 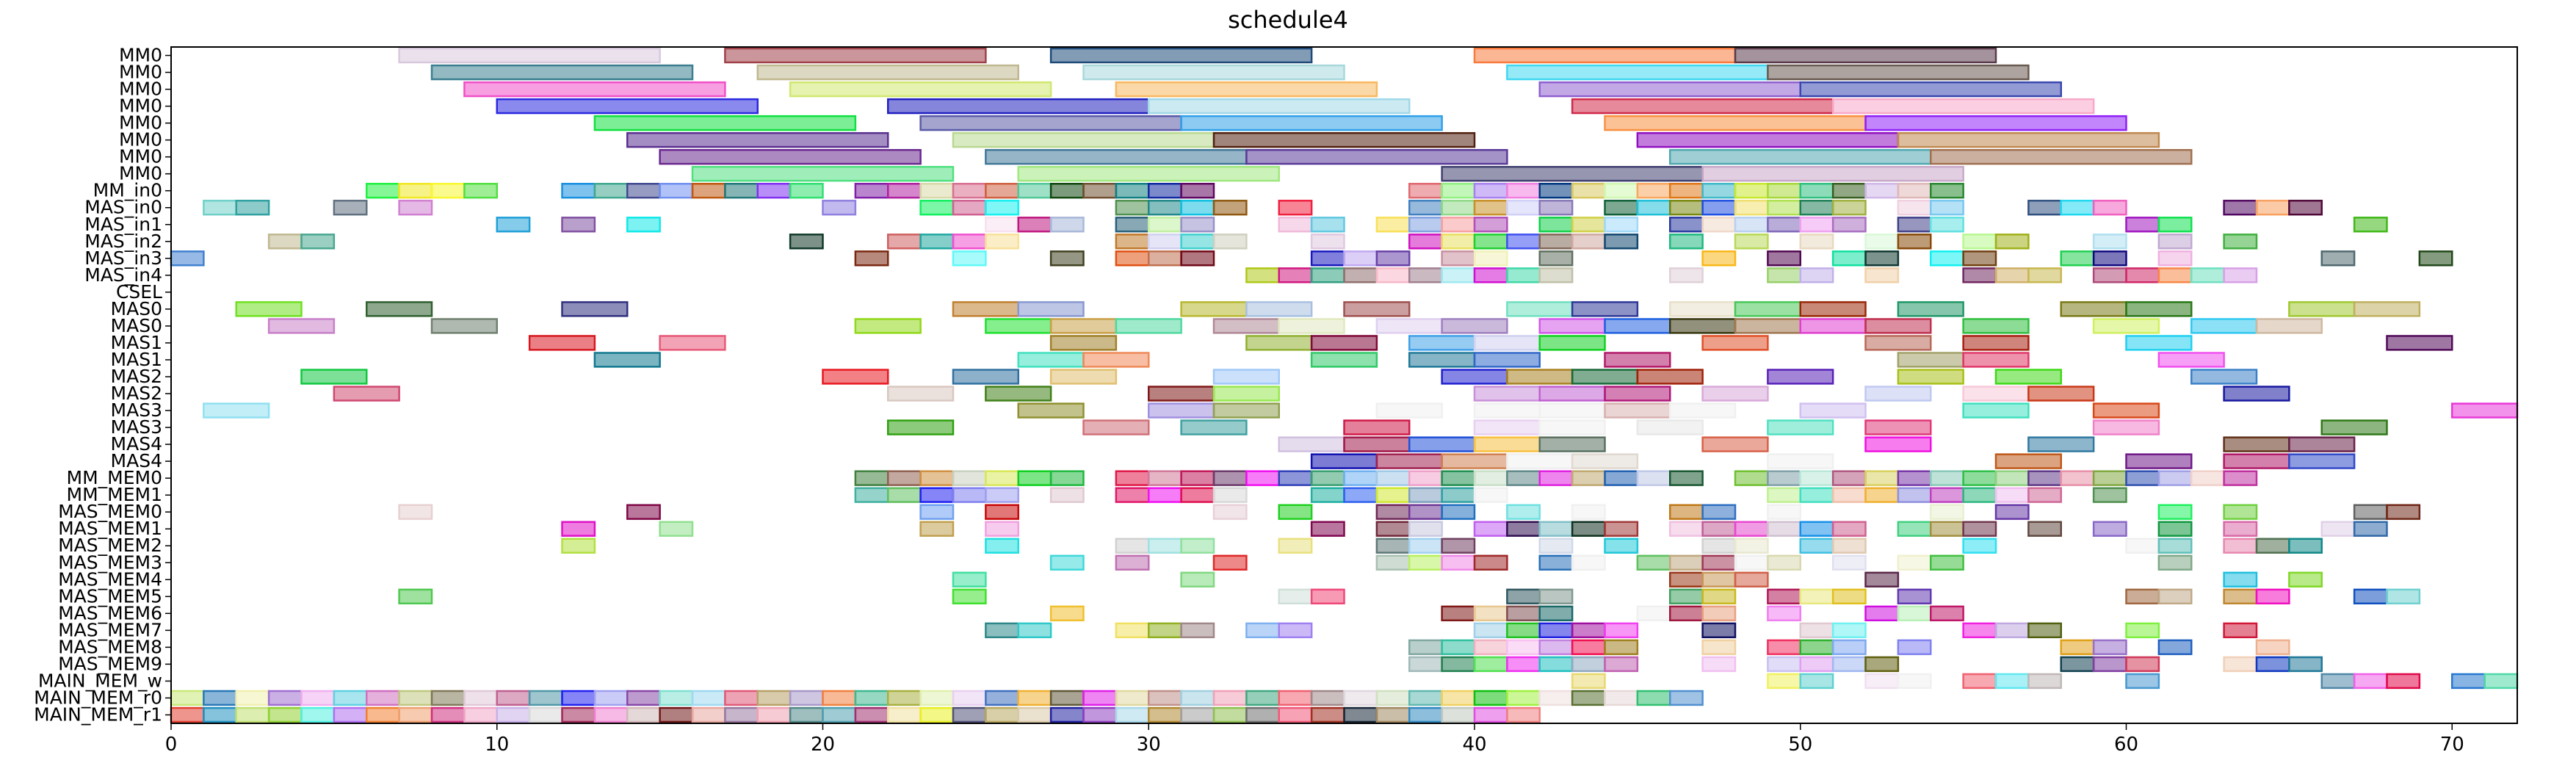 What do you see at coordinates (171, 745) in the screenshot?
I see `x-tick-label: 0` at bounding box center [171, 745].